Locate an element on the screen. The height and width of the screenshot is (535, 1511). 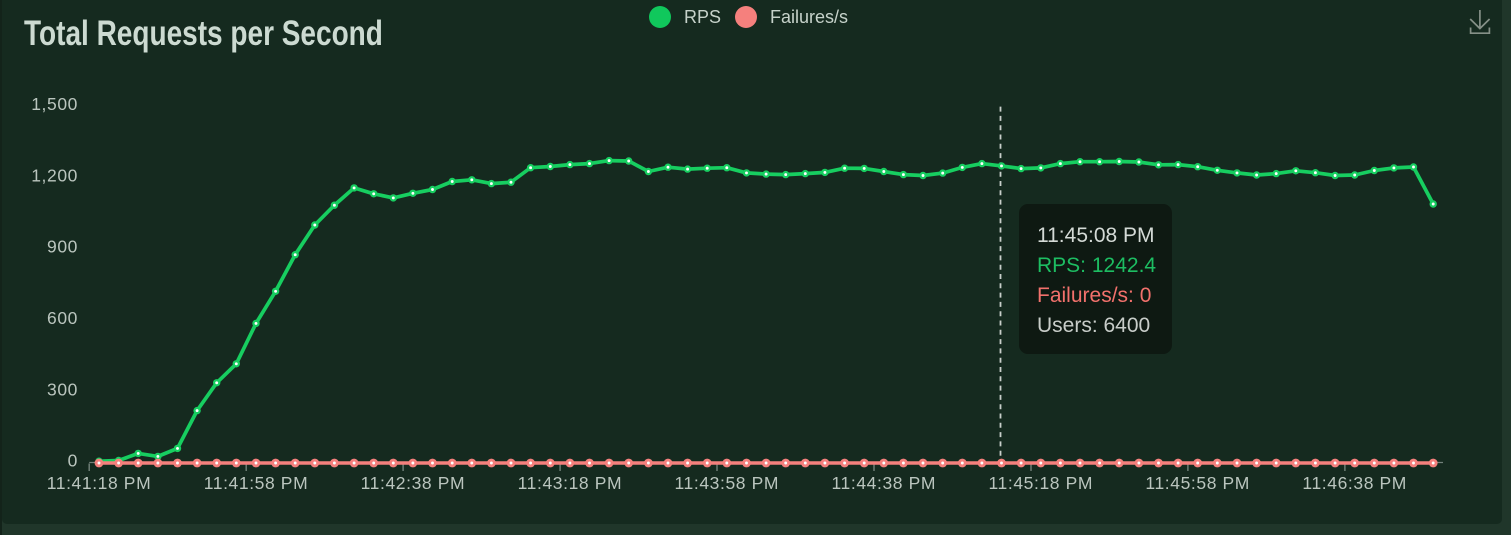
svg-text: 11:45:18 PM is located at coordinates (1041, 483).